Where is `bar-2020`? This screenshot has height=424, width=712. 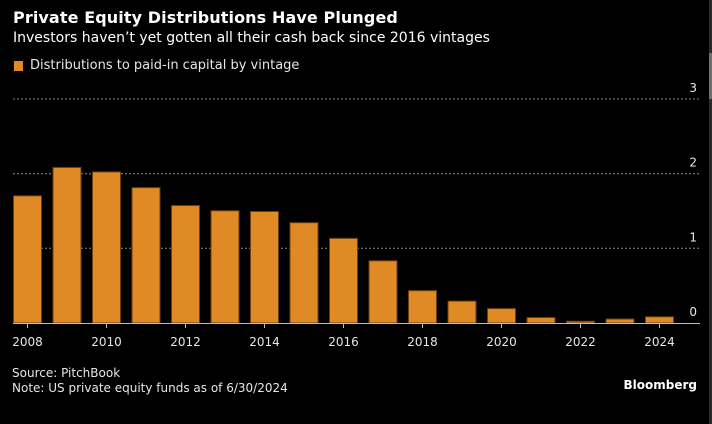
bar-2020 is located at coordinates (501, 316).